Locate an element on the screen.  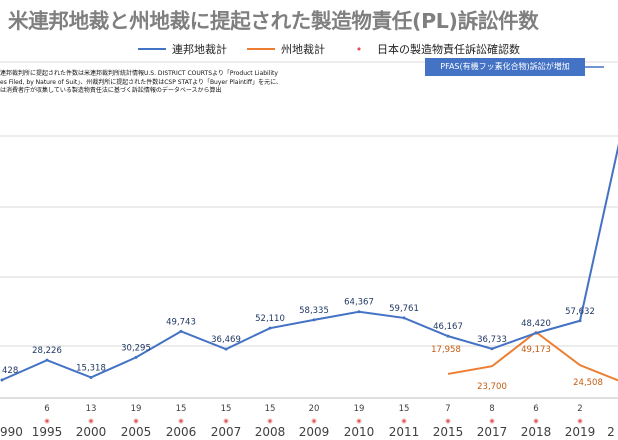
x-tick-label: 2 is located at coordinates (611, 432).